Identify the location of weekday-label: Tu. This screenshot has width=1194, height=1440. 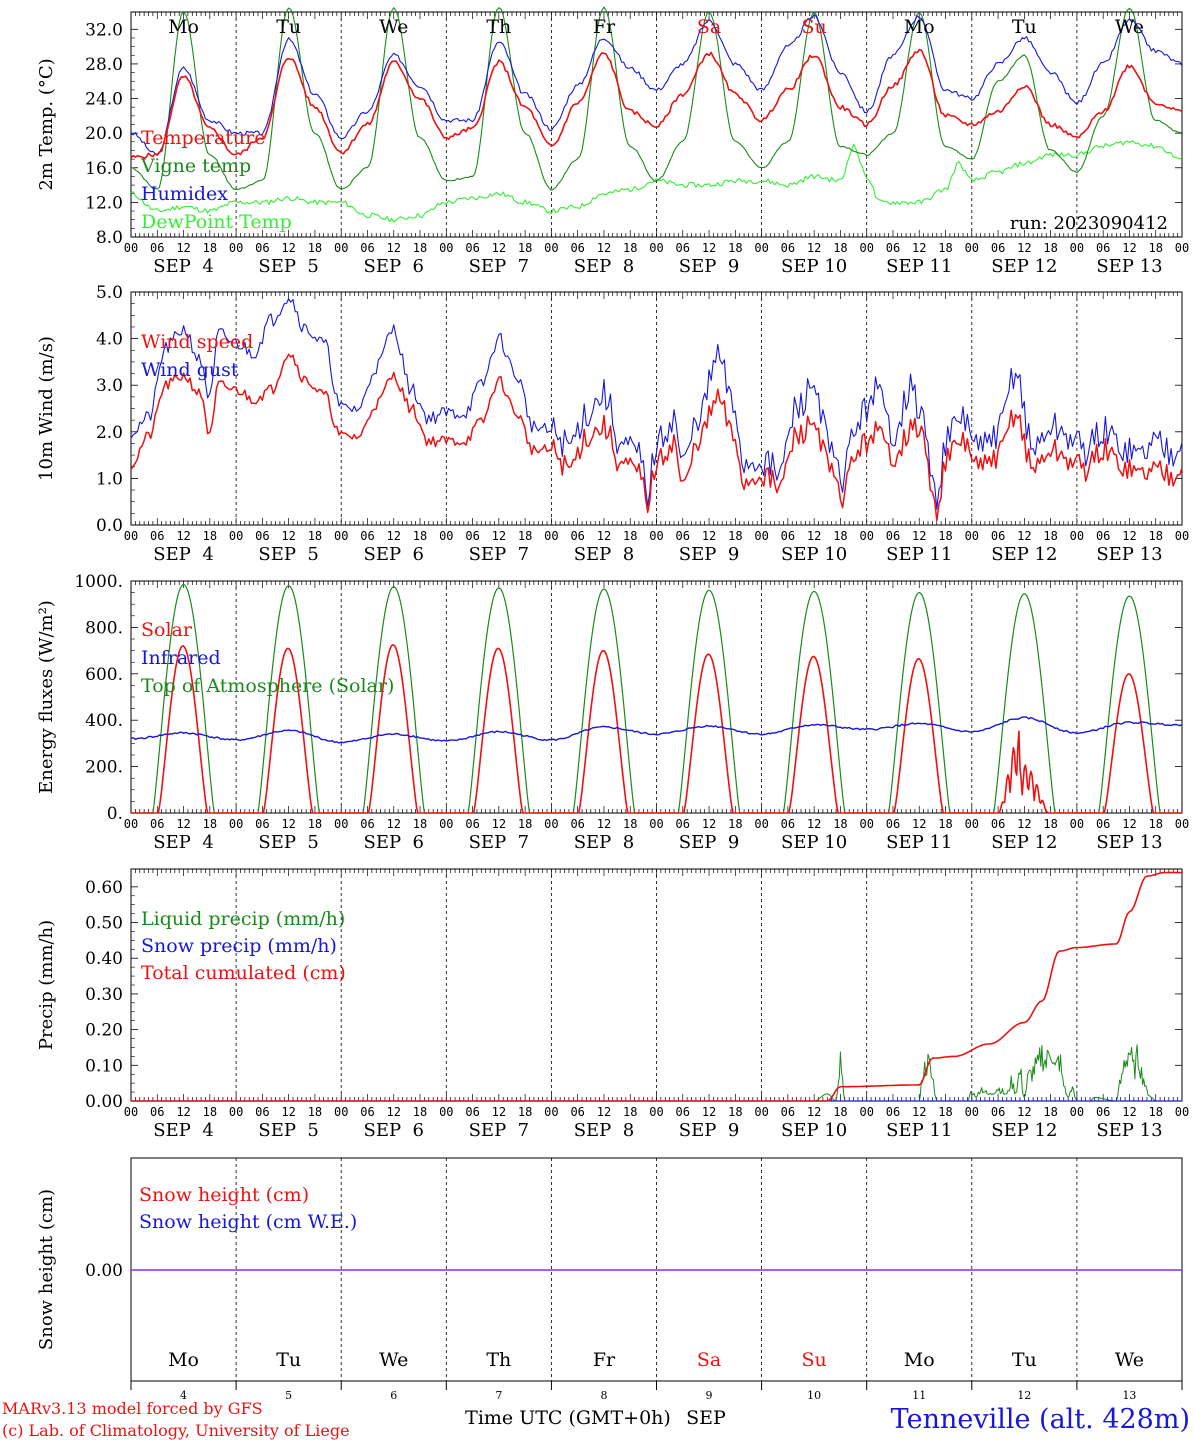
(288, 1360).